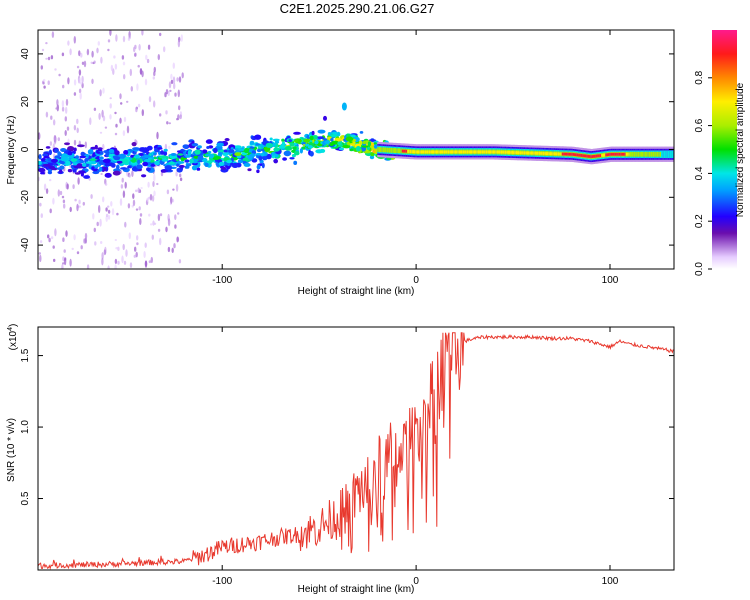 The height and width of the screenshot is (600, 750). Describe the element at coordinates (25, 427) in the screenshot. I see `snr-y-tick-label: 1.0` at that location.